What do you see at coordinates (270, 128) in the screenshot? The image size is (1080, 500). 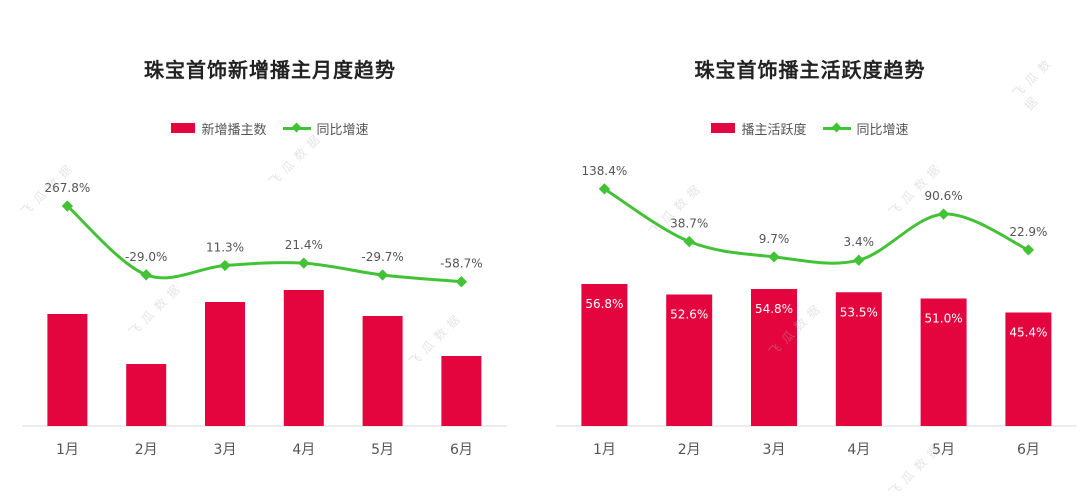 I see `chart-legend: 新增播主数 同比增速` at bounding box center [270, 128].